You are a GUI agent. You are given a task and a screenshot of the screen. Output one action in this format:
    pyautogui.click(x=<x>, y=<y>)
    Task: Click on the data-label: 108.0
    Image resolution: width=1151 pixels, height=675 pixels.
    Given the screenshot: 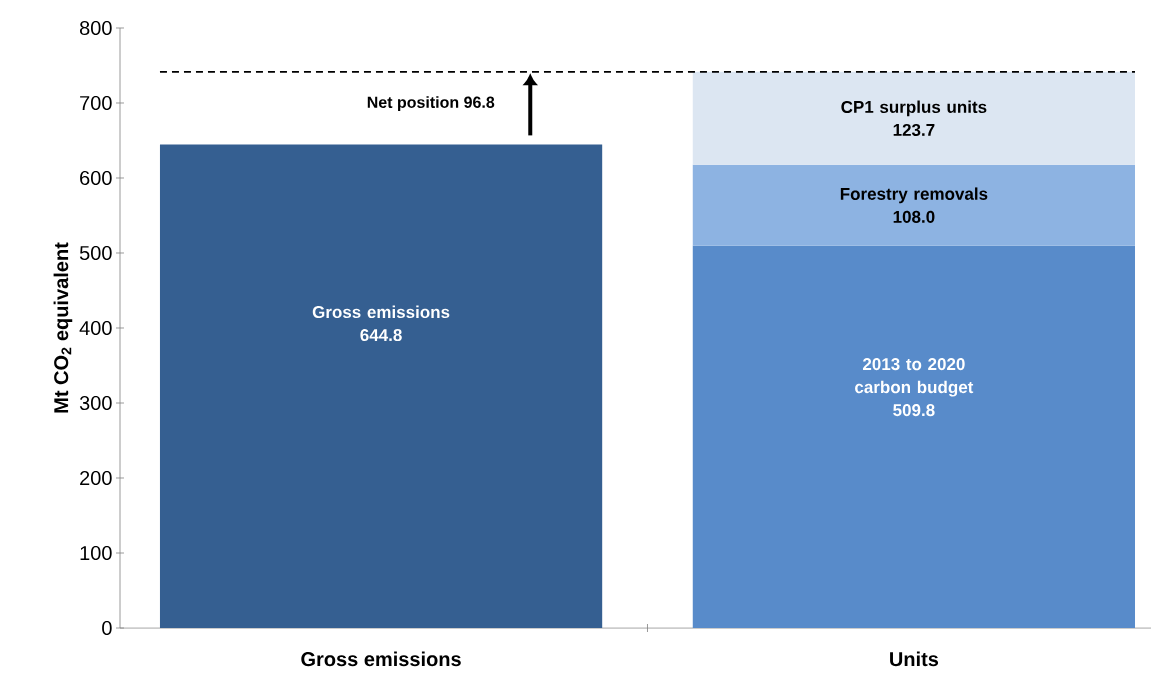 What is the action you would take?
    pyautogui.click(x=914, y=216)
    